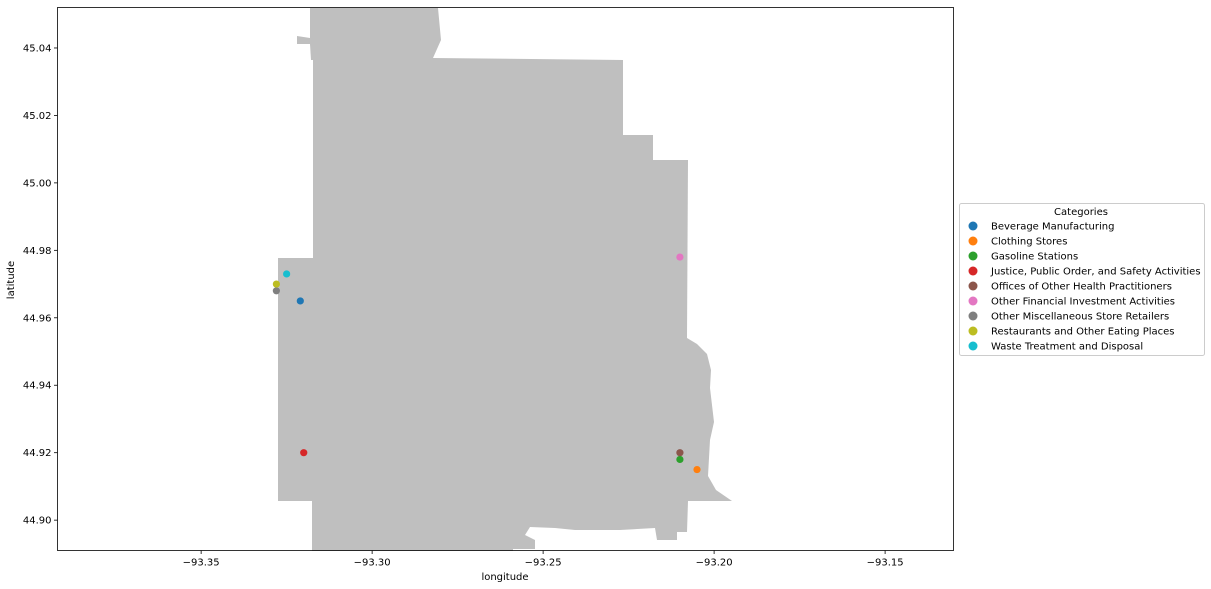 The image size is (1211, 589). I want to click on legend-item-label: Offices of Other Health Practitioners, so click(1081, 287).